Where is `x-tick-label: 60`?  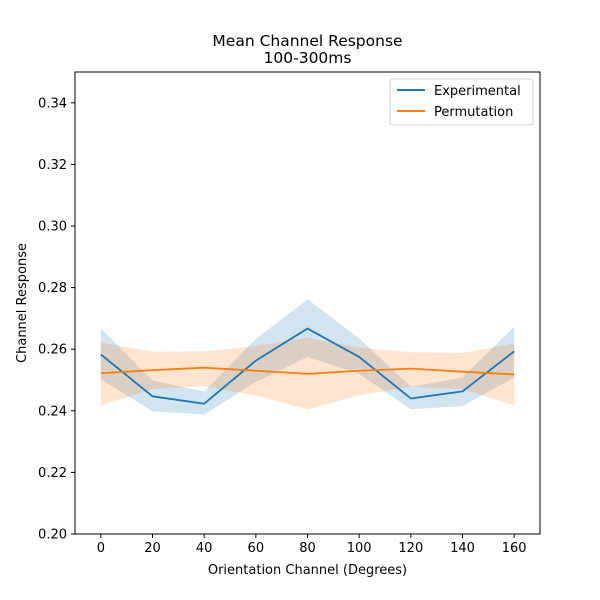
x-tick-label: 60 is located at coordinates (256, 548).